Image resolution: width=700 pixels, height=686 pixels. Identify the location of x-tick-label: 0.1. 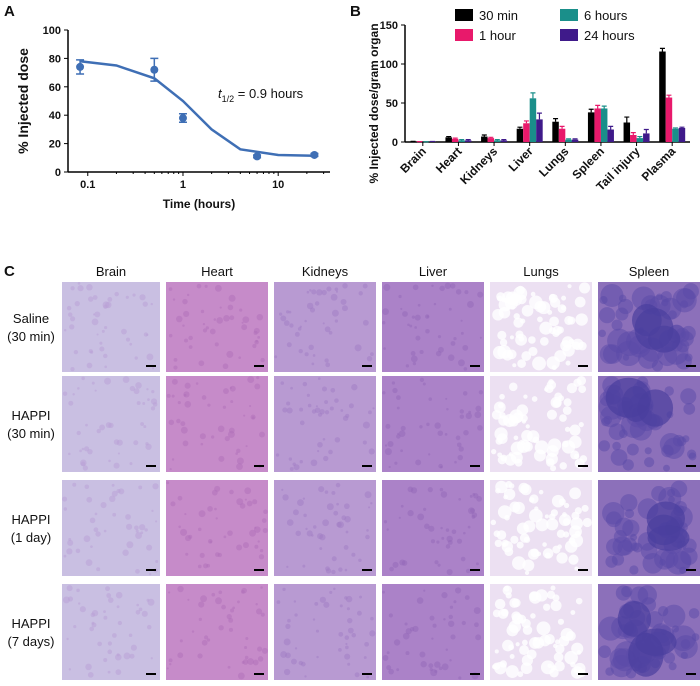
(87, 185).